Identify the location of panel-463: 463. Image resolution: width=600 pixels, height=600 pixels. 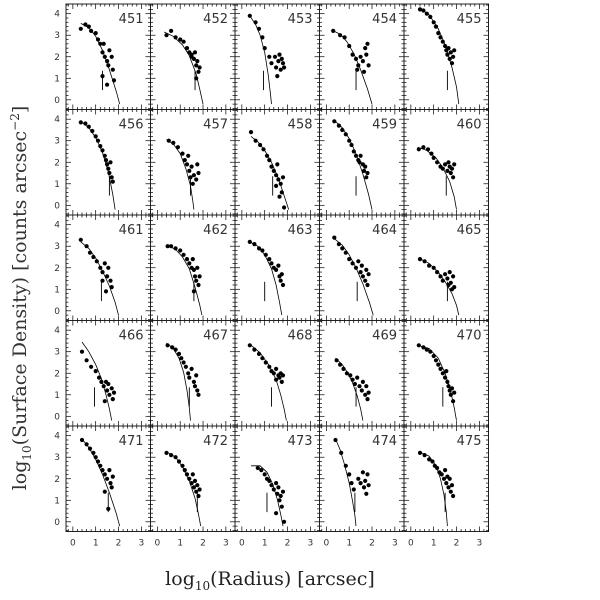
(277, 267).